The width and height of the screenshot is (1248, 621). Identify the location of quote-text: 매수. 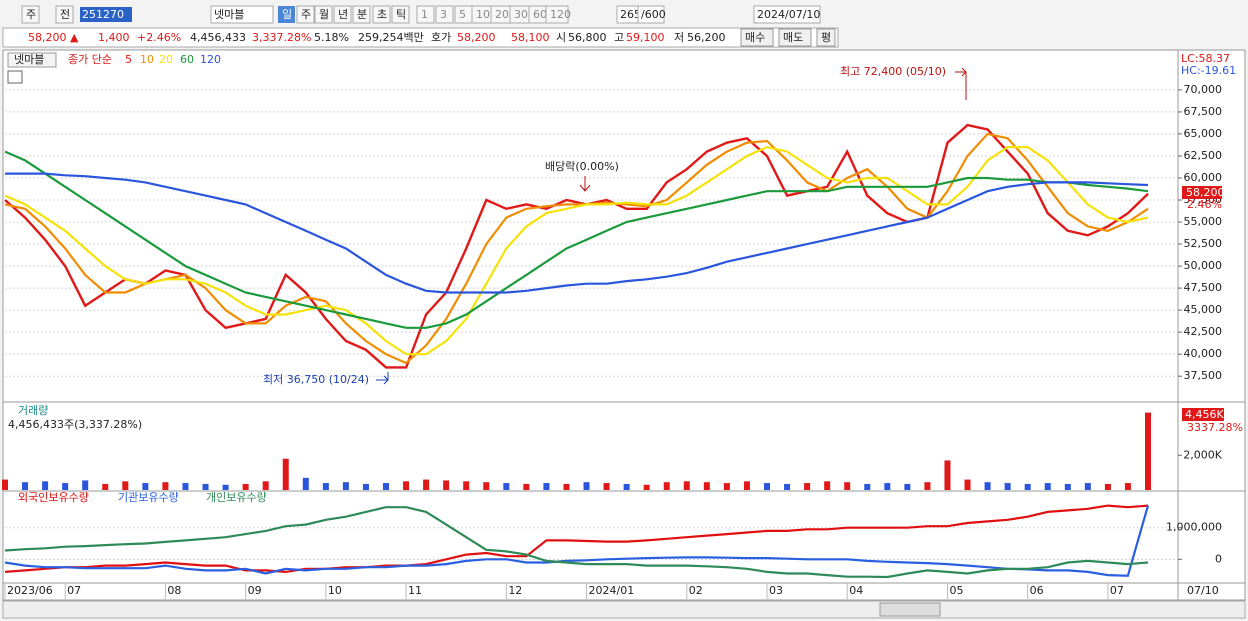
(755, 37).